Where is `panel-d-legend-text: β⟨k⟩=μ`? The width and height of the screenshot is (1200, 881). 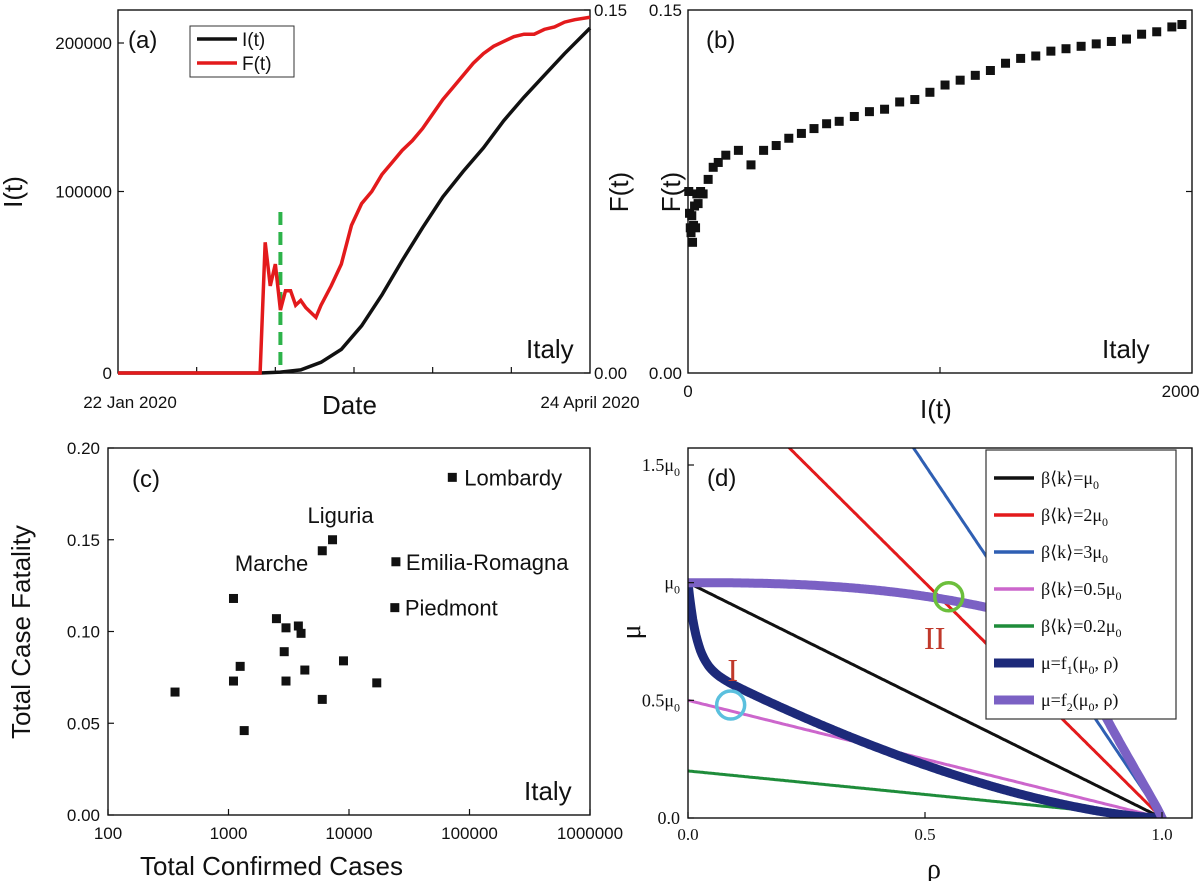
panel-d-legend-text: β⟨k⟩=μ is located at coordinates (1067, 478).